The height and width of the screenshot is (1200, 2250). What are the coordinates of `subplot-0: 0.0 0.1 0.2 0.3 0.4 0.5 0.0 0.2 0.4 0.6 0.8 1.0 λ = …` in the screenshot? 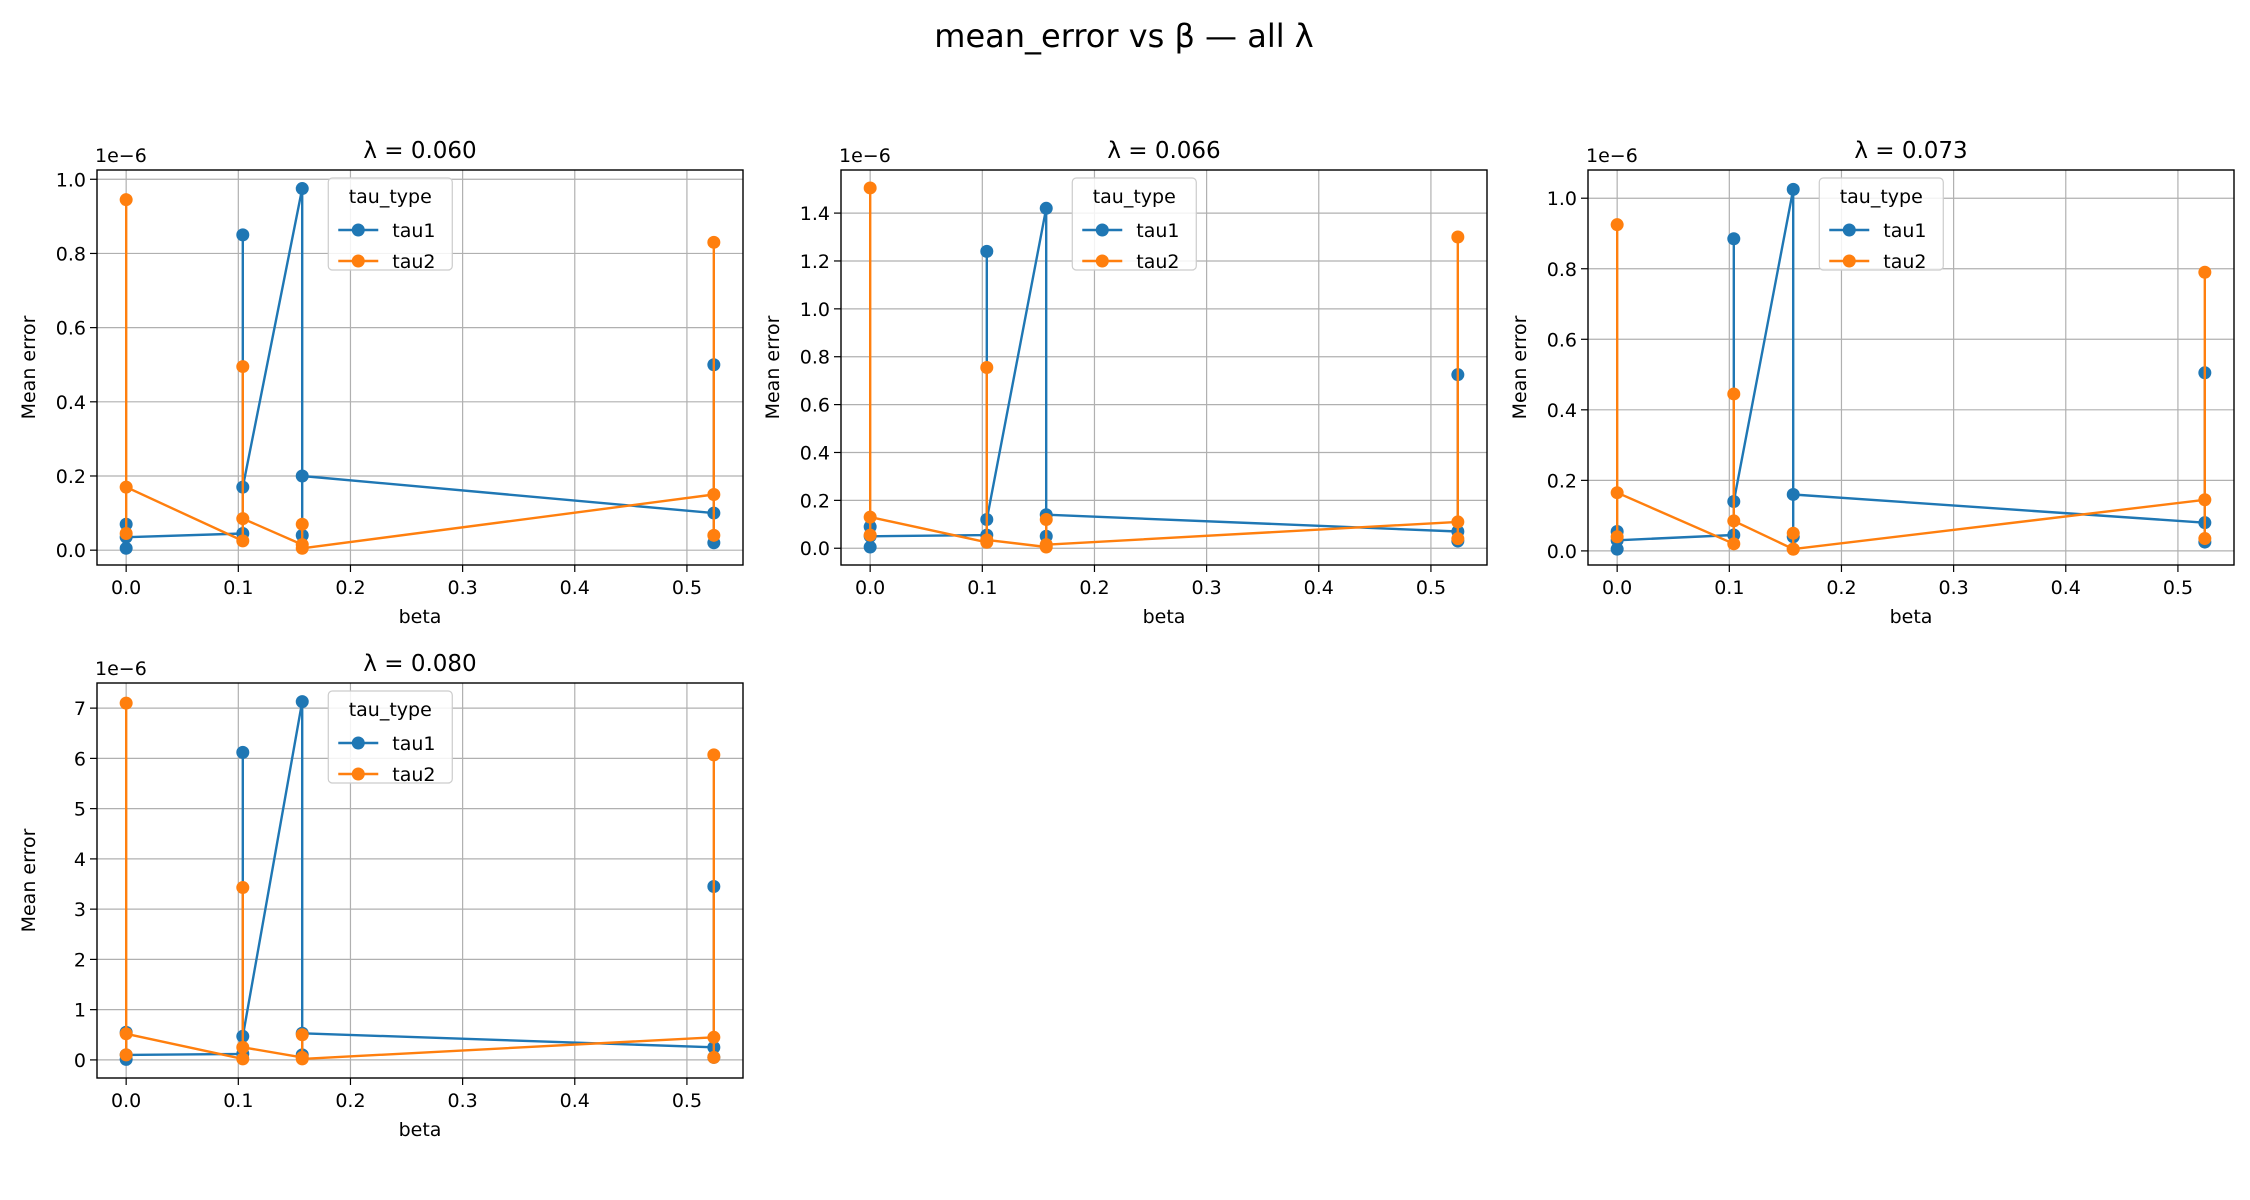 It's located at (381, 383).